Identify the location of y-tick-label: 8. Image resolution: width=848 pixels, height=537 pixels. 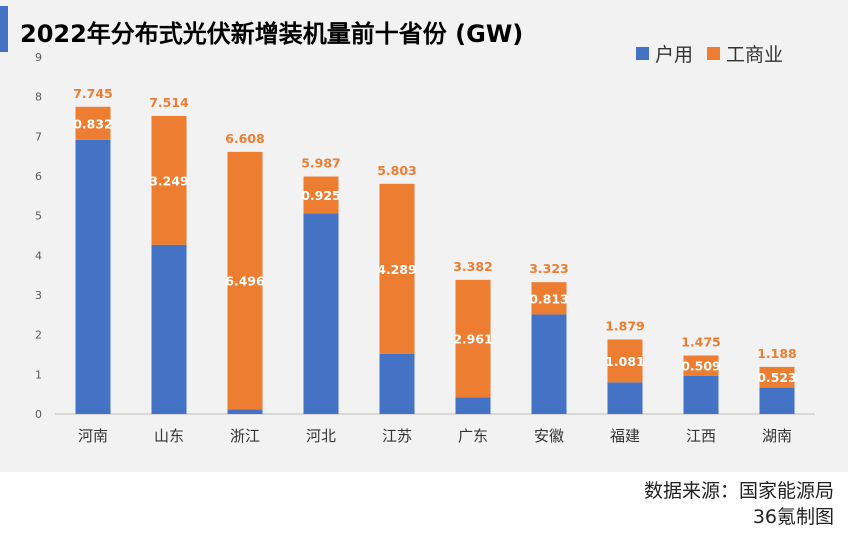
(38, 97).